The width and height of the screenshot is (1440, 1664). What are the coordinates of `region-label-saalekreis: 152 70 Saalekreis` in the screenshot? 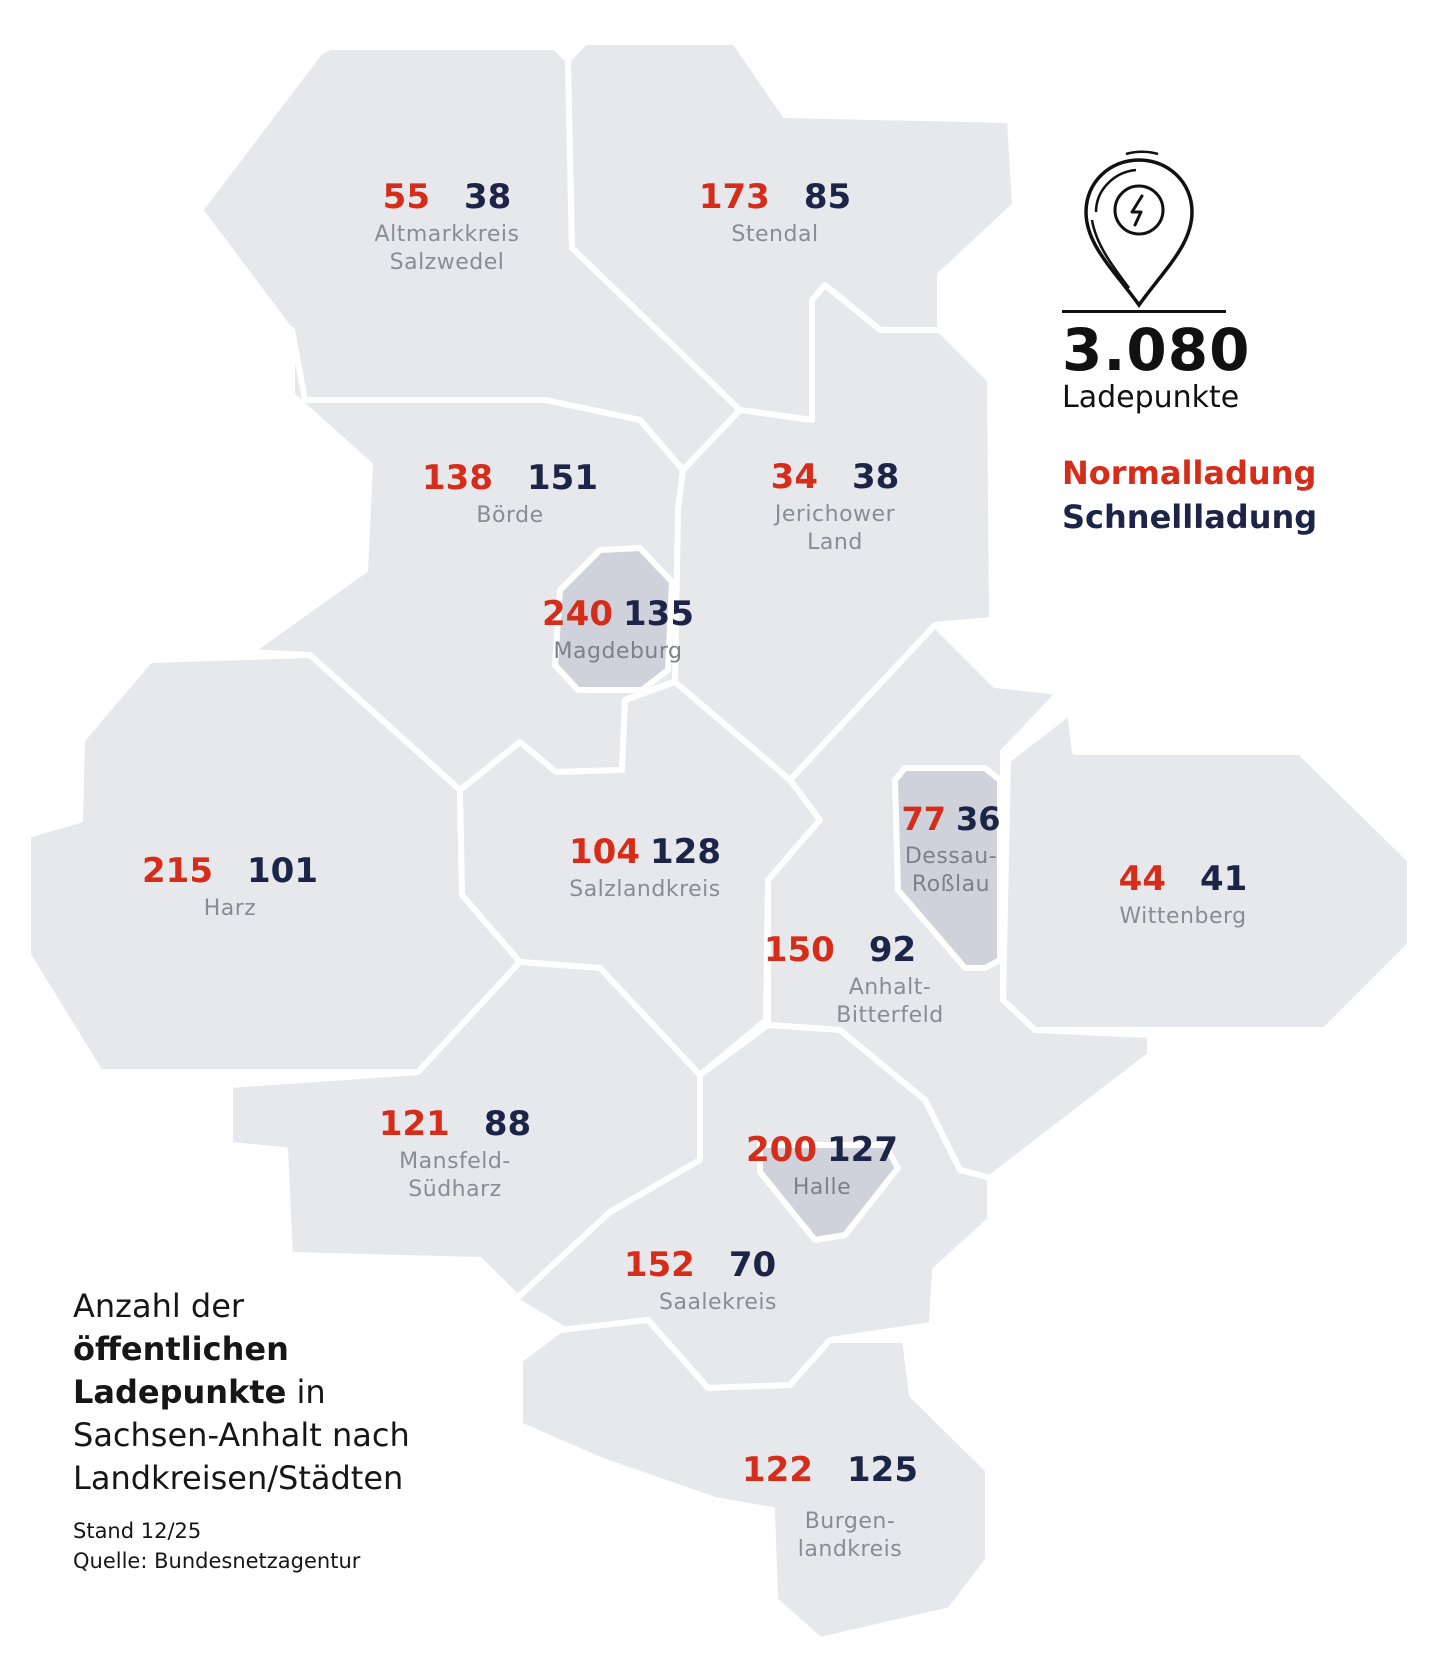 It's located at (700, 1281).